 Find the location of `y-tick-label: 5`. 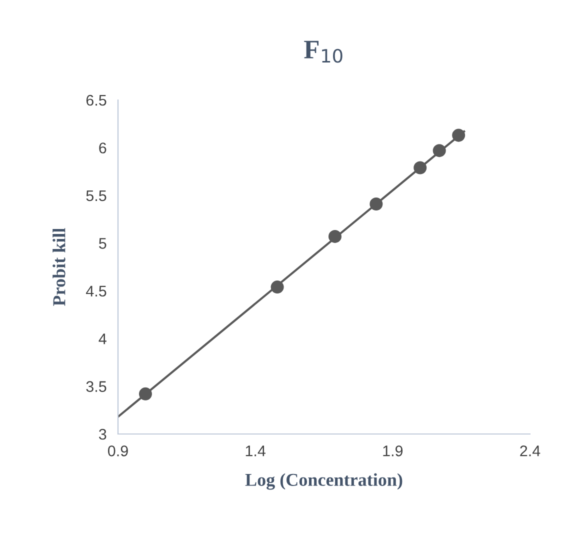

y-tick-label: 5 is located at coordinates (102, 243).